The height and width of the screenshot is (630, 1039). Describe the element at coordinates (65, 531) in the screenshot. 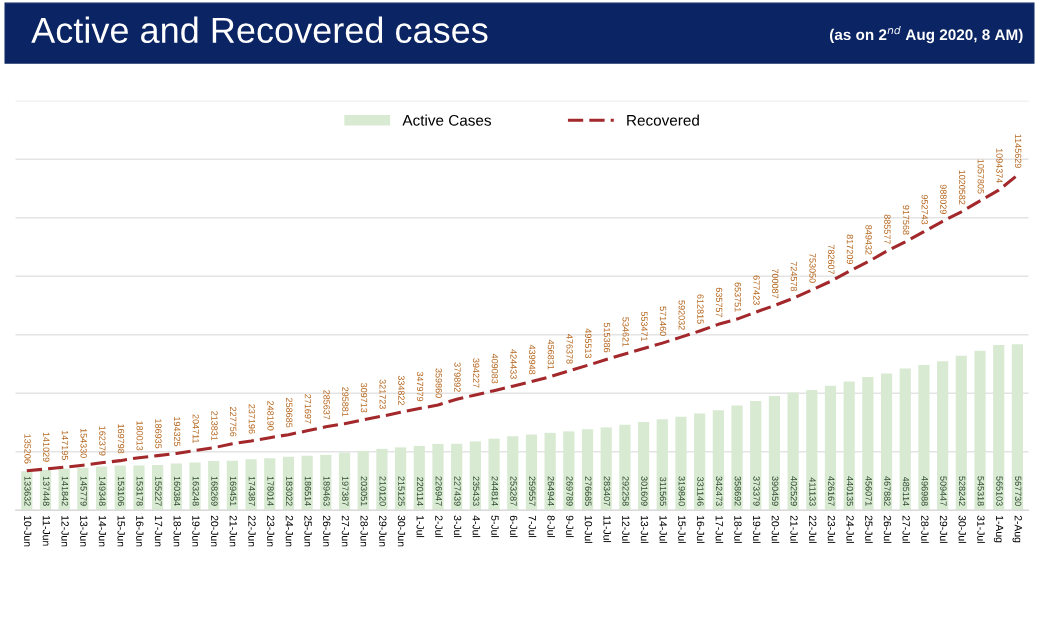

I see `x-tick-label: 12-Jun` at that location.